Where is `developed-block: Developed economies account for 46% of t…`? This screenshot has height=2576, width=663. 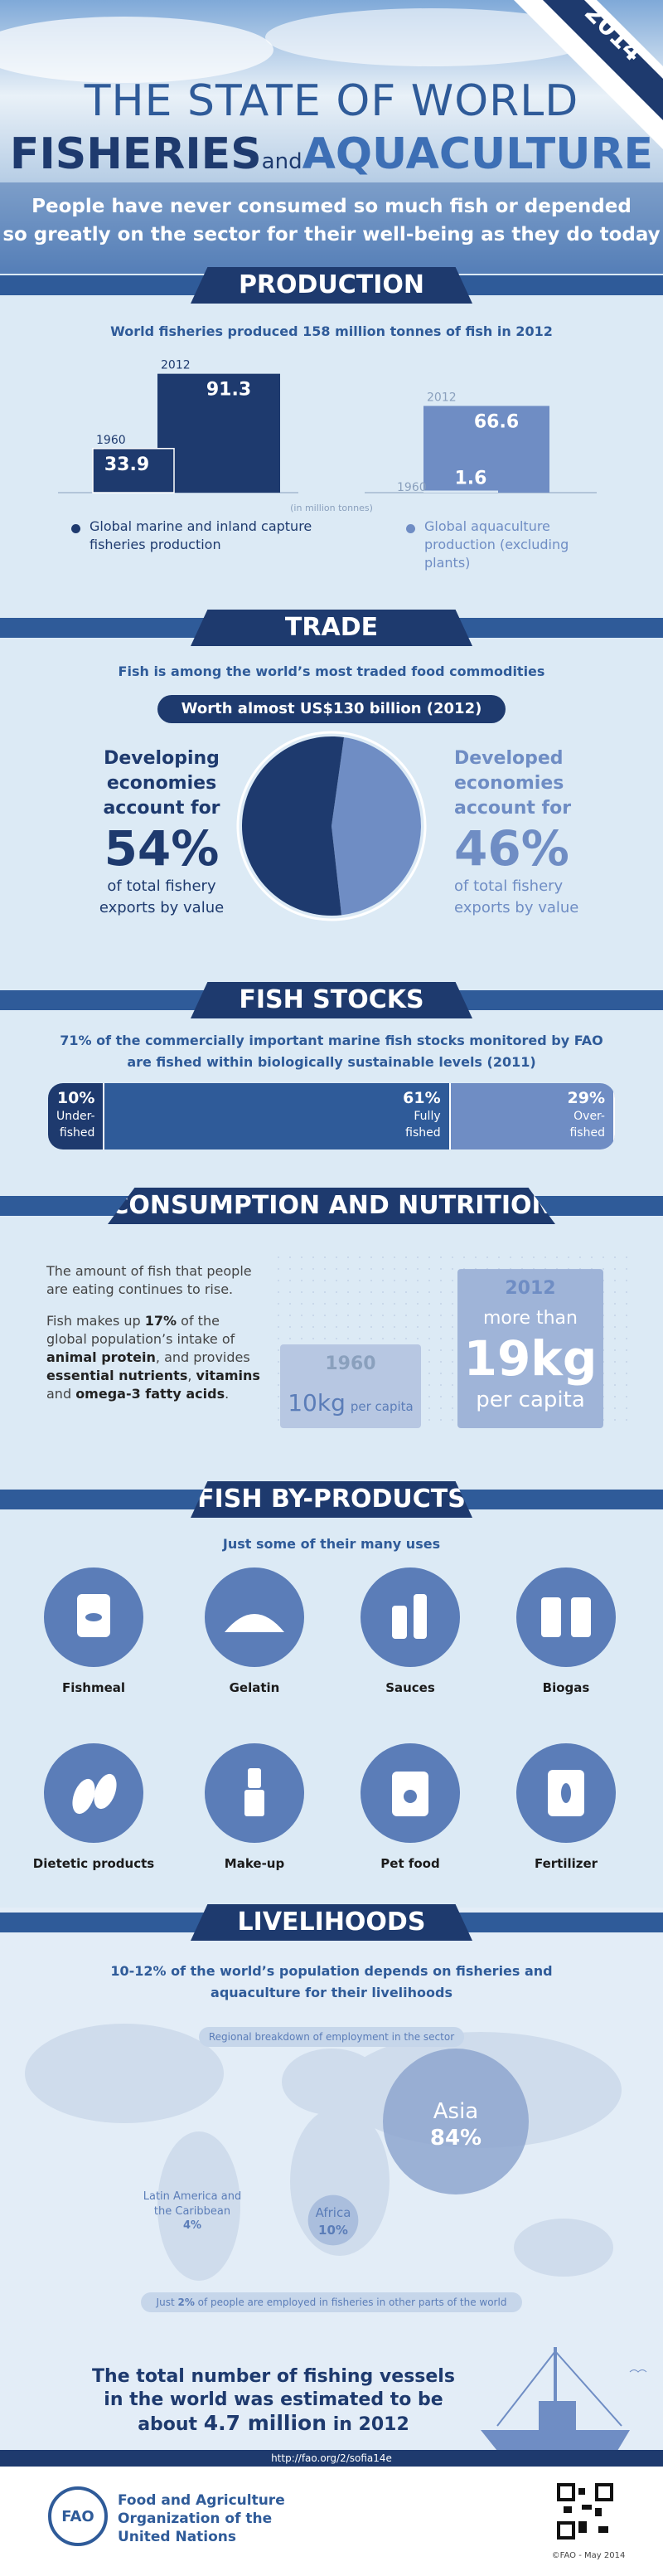
developed-block: Developed economies account for 46% of t… is located at coordinates (553, 833).